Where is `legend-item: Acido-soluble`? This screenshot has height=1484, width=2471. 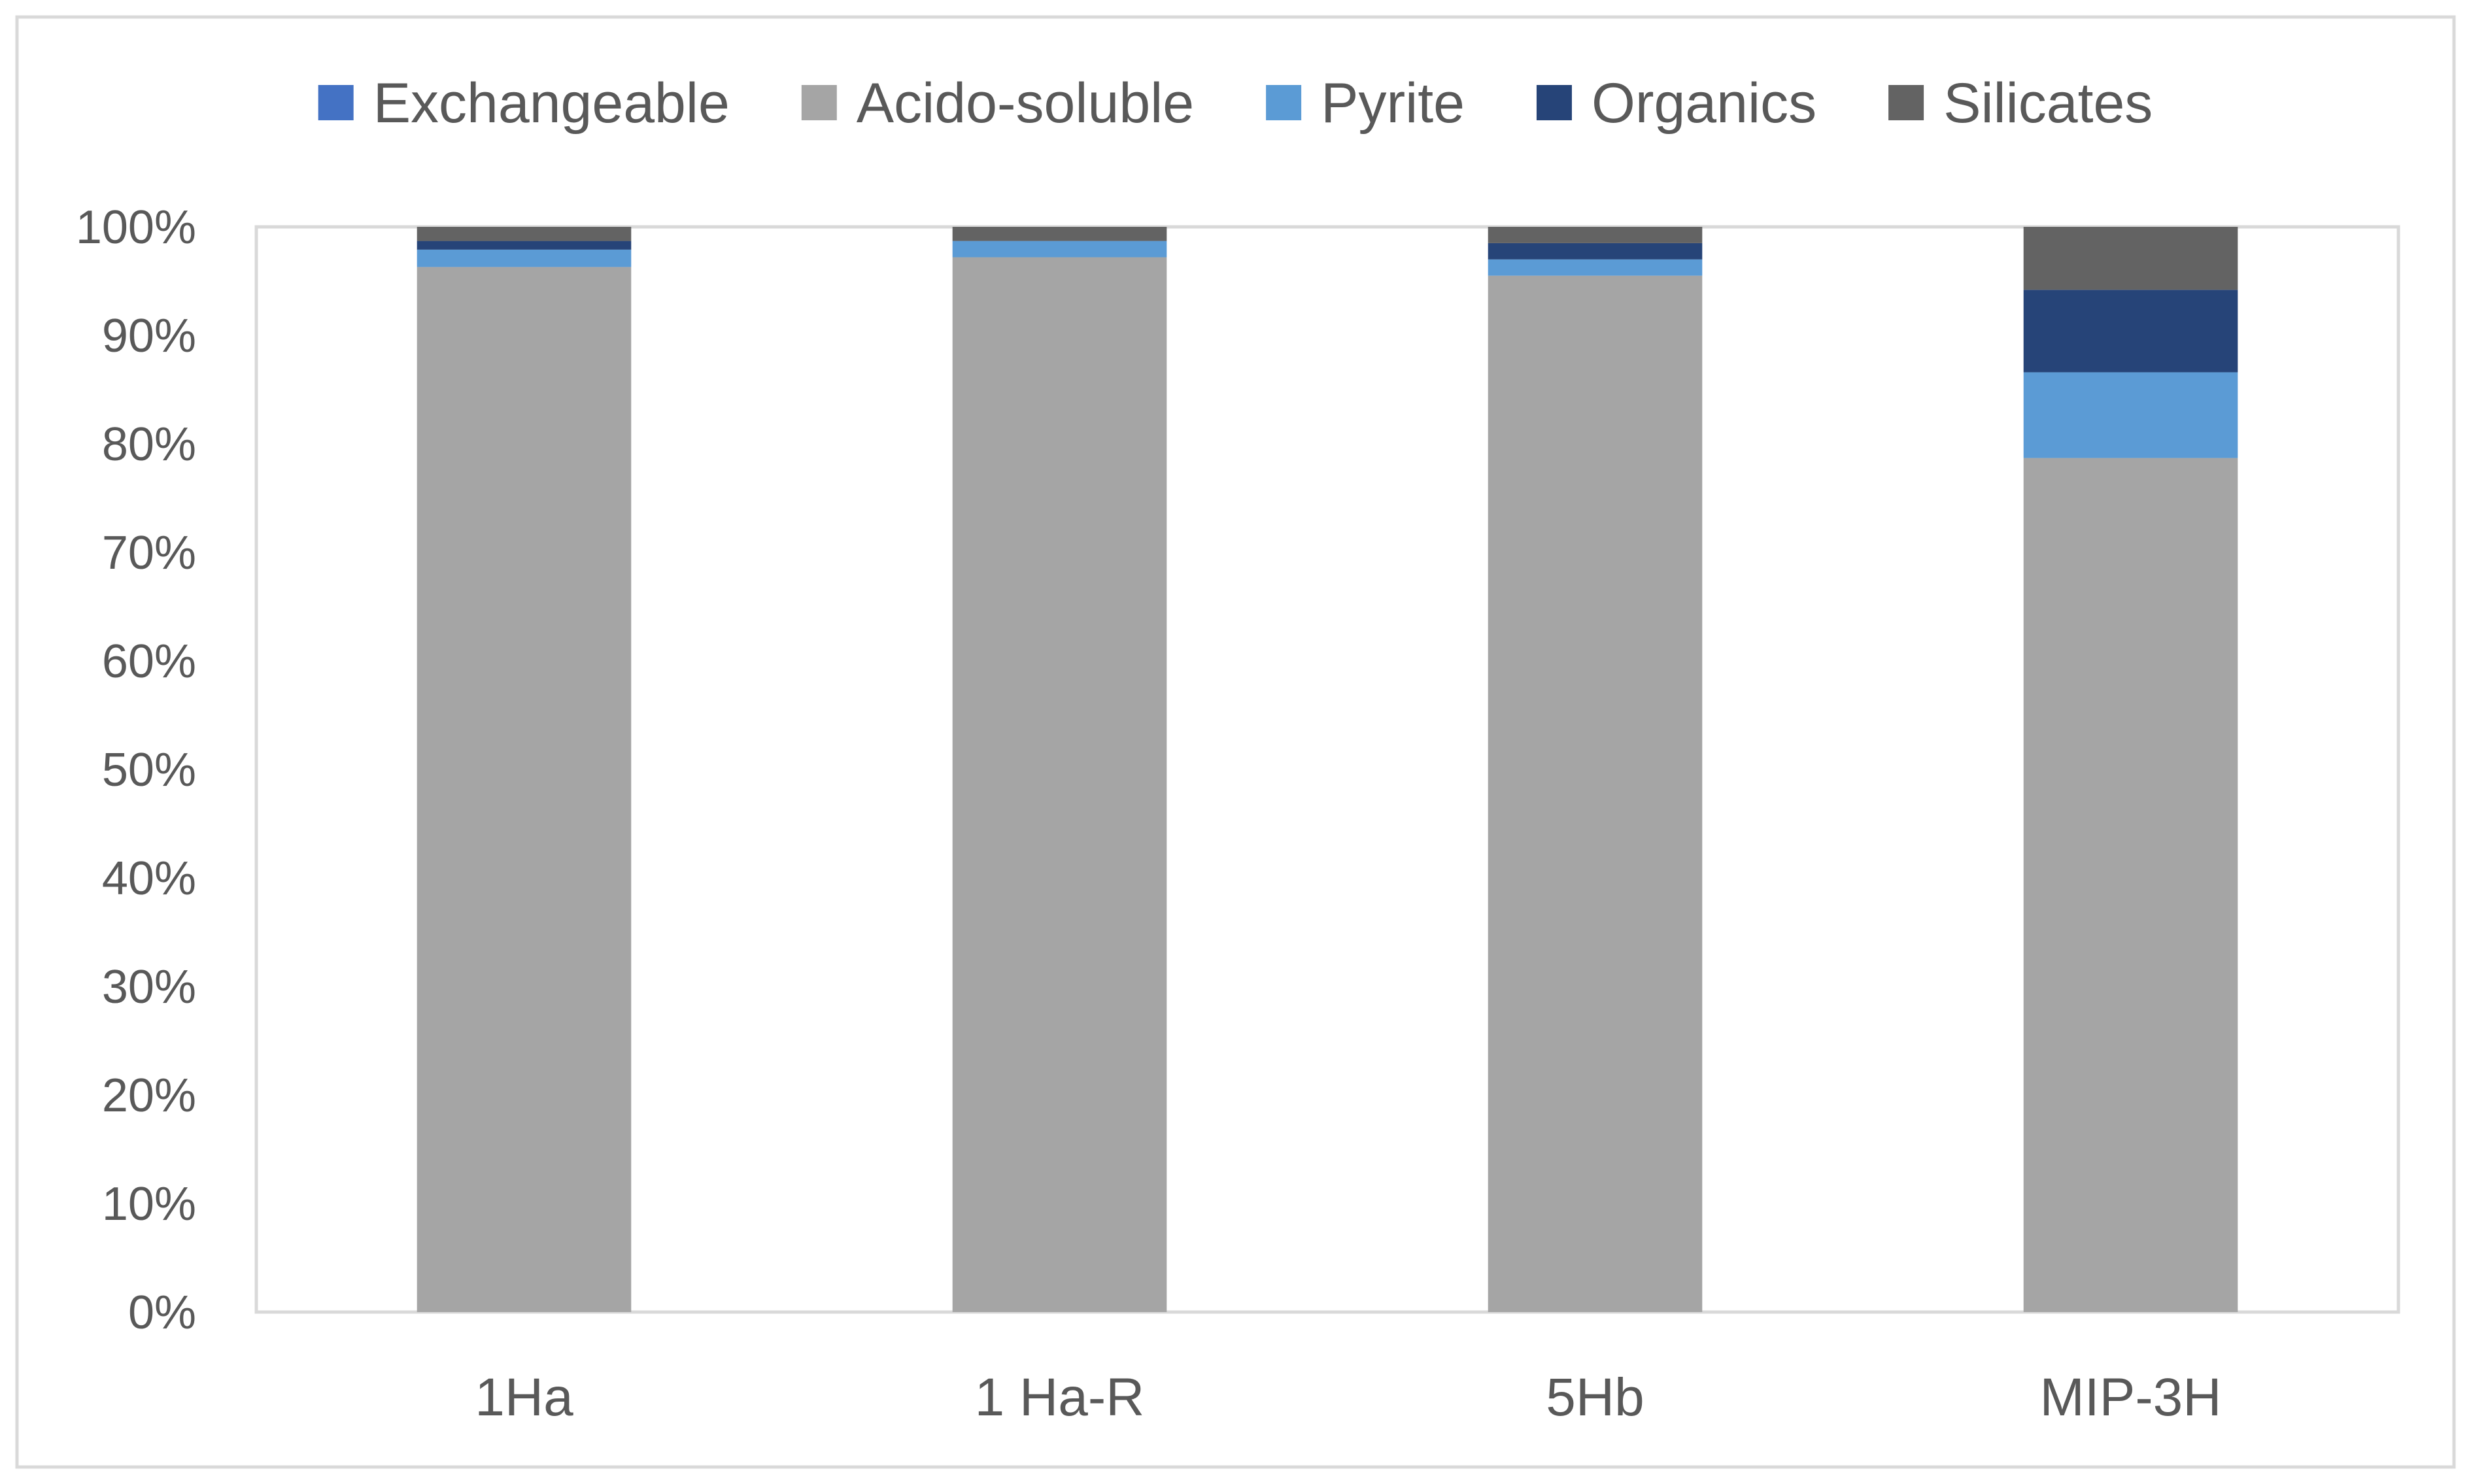
legend-item: Acido-soluble is located at coordinates (997, 104).